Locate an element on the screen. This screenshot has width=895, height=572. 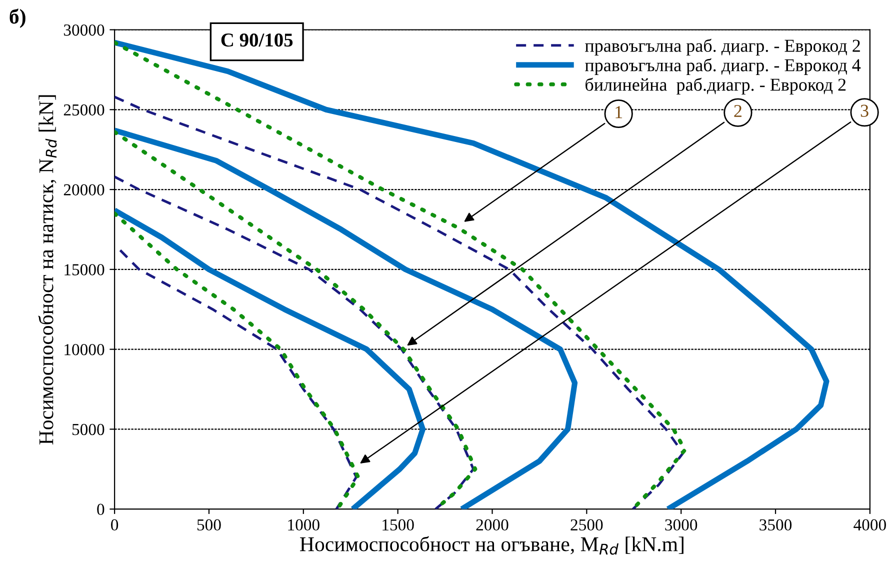
x-tick-label: 3000 is located at coordinates (681, 525).